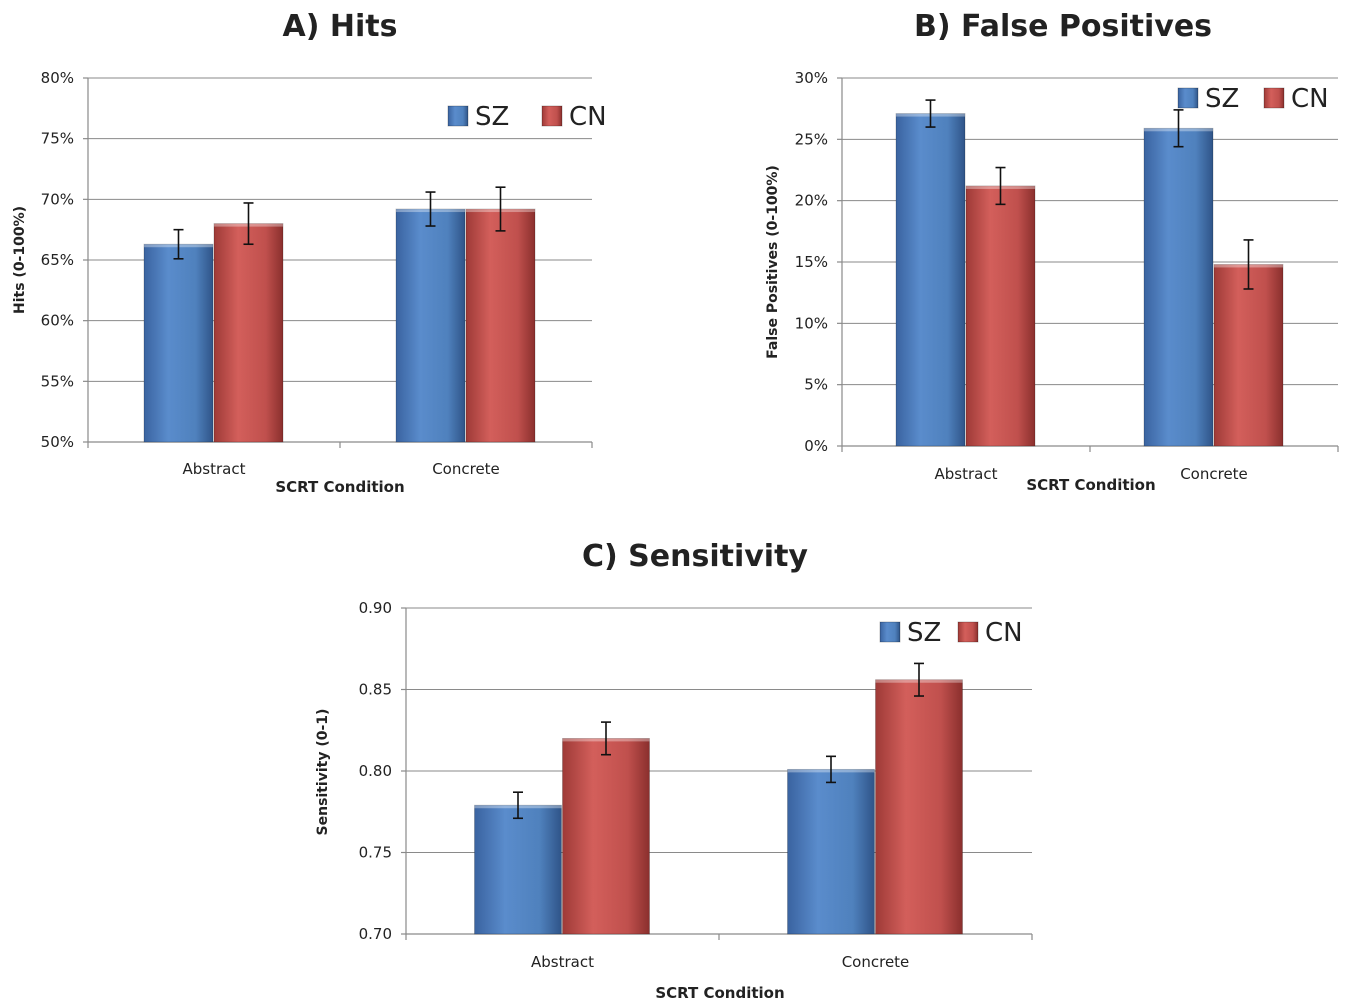 The height and width of the screenshot is (1006, 1347). I want to click on chart-title: C) Sensitivity, so click(695, 556).